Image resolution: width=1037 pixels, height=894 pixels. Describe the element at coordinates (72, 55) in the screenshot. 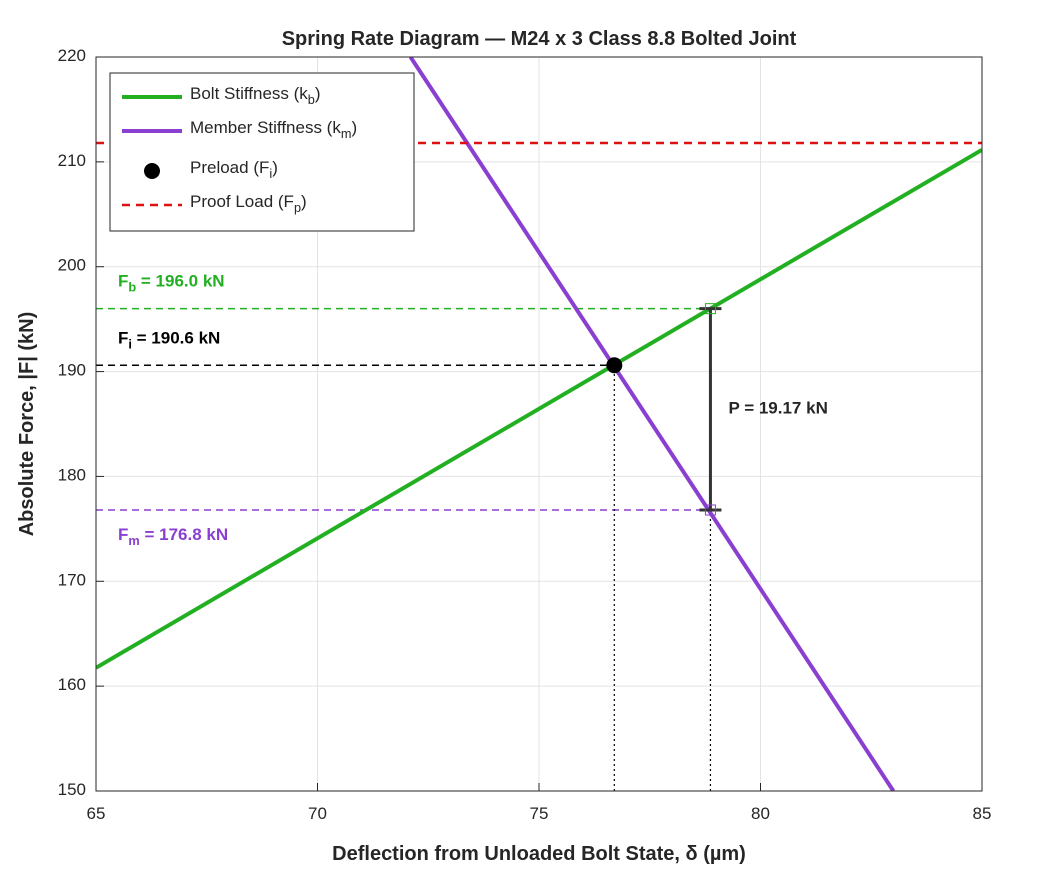

I see `y-tick-label: 220` at that location.